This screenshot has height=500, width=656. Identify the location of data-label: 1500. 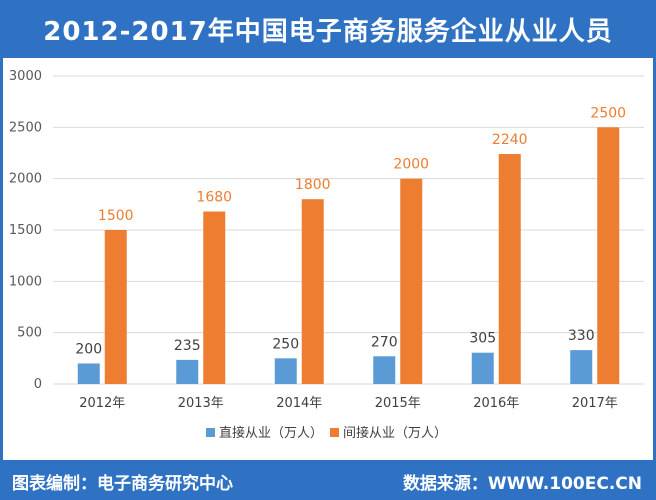
(116, 216).